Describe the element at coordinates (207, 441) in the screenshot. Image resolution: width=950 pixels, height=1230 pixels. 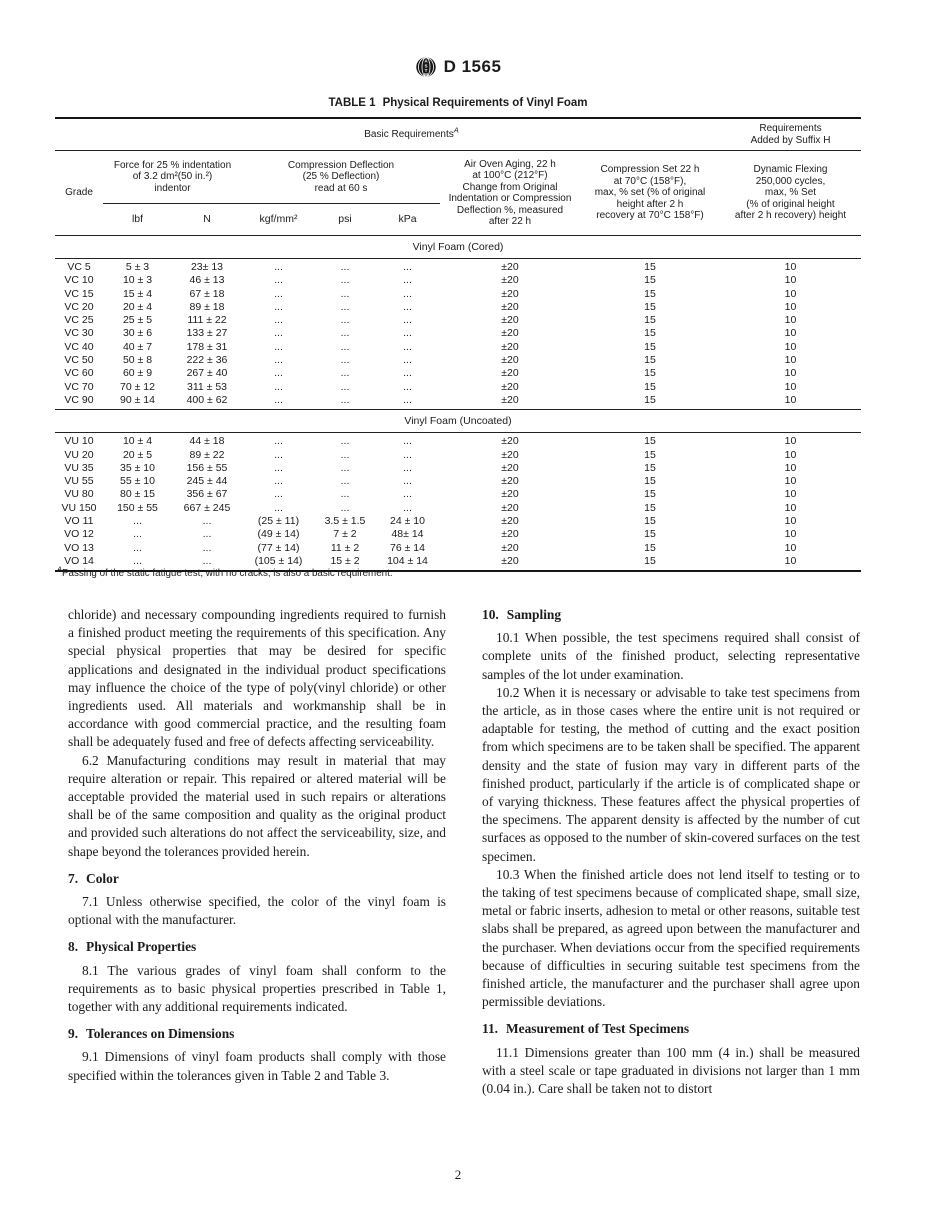
I see `table-cell: 44 ± 18` at that location.